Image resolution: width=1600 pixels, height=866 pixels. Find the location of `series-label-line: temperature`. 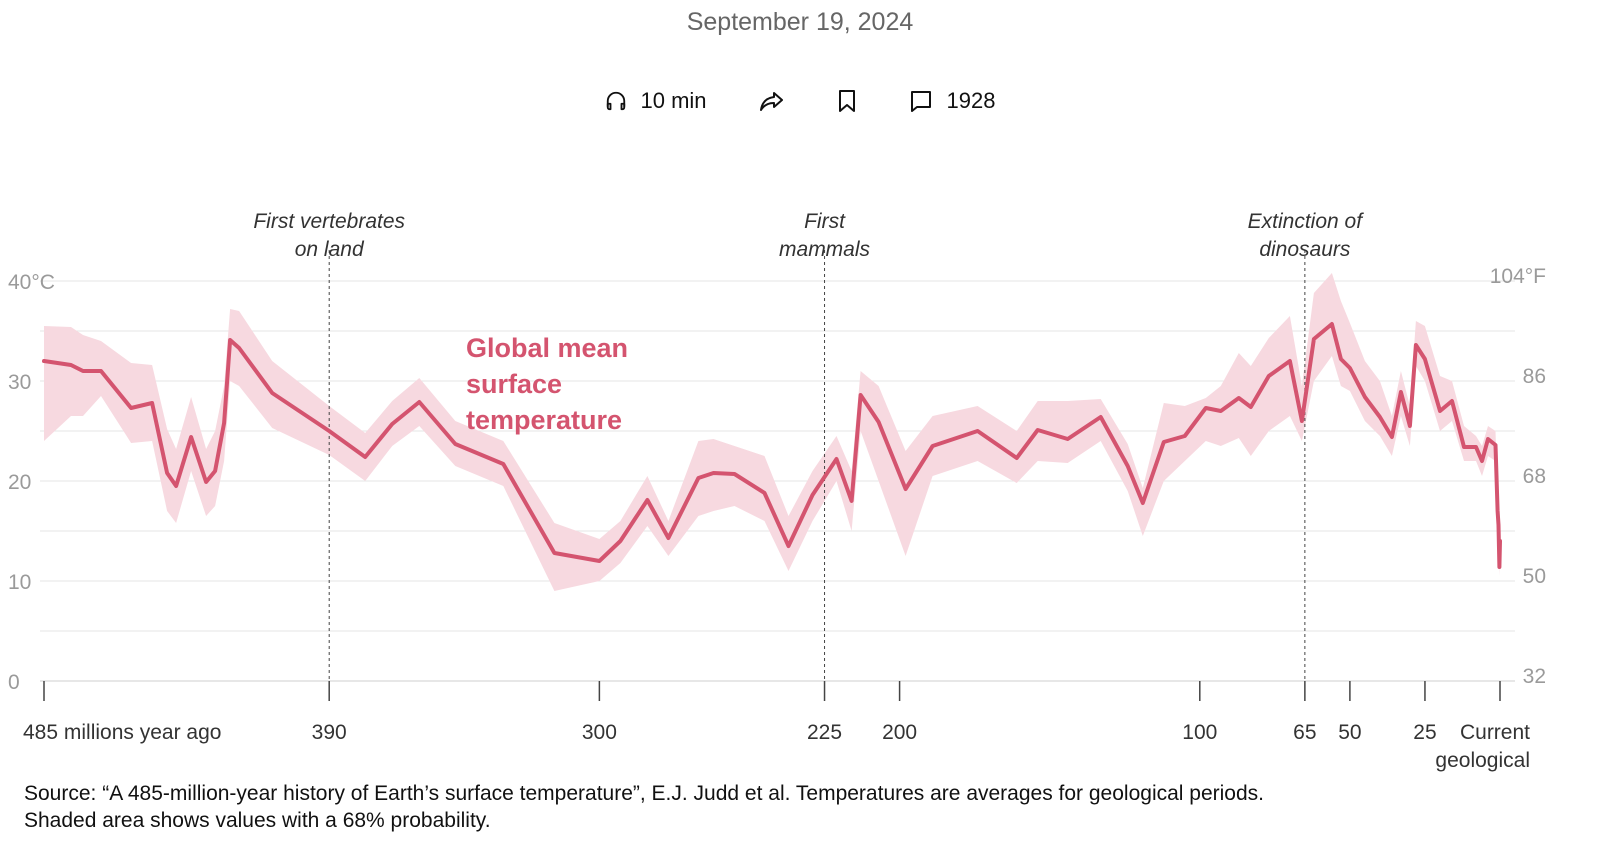

series-label-line: temperature is located at coordinates (544, 420).